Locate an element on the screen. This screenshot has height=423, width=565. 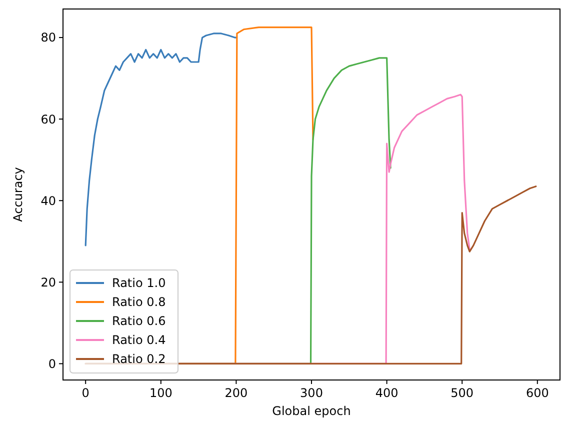
x-tick-label: 400 is located at coordinates (386, 393).